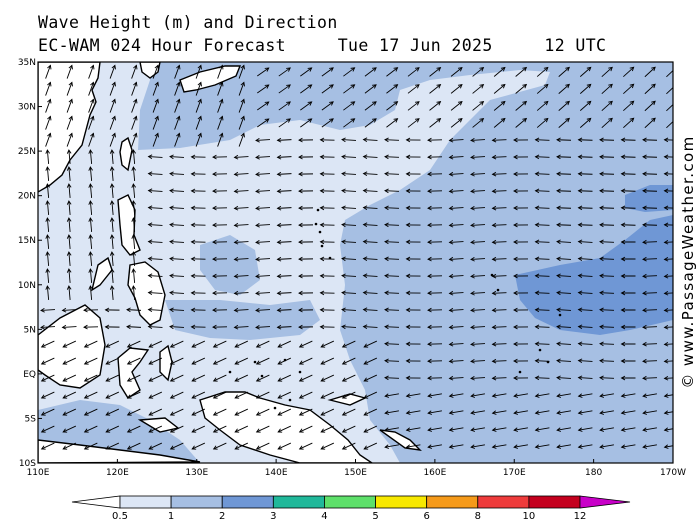  What do you see at coordinates (27, 108) in the screenshot?
I see `lat-label: 30N` at bounding box center [27, 108].